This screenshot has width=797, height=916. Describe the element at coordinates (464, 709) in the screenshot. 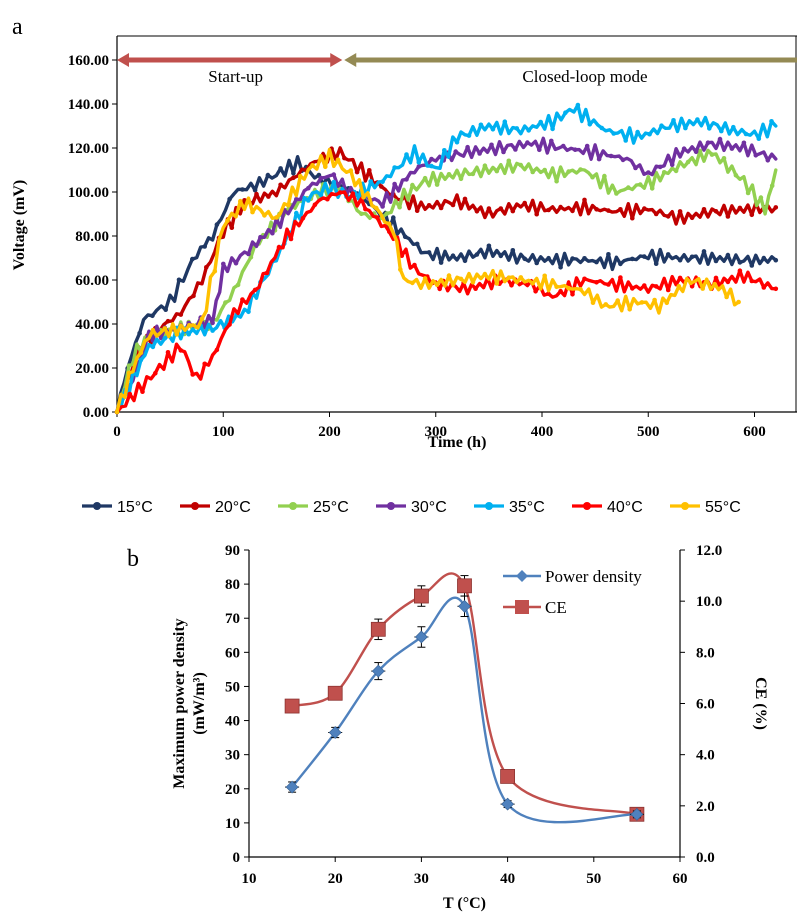

I see `series-power-density` at that location.